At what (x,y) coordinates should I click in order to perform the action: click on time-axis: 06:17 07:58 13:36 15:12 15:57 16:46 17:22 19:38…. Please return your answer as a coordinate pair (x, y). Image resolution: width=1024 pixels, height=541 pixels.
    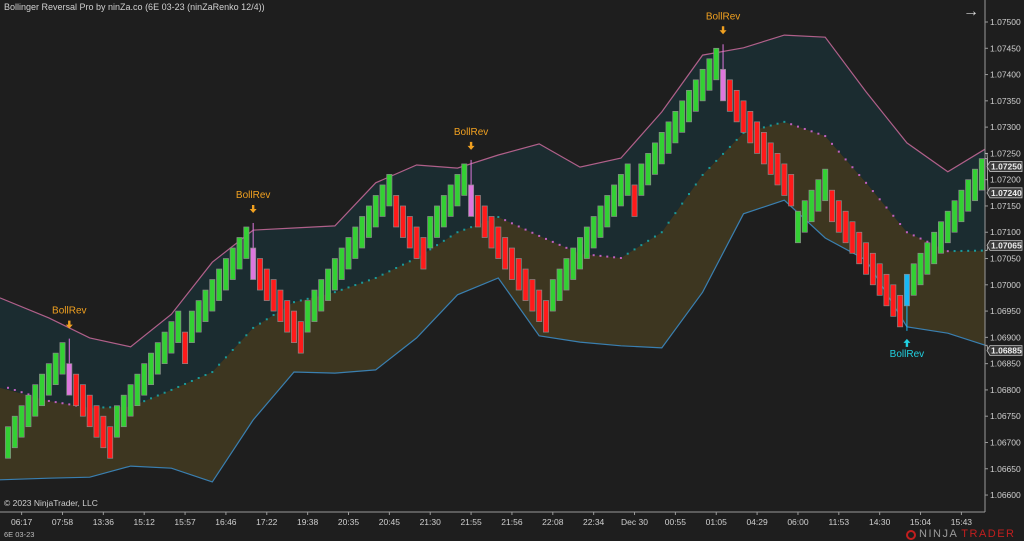
    Looking at the image, I should click on (492, 519).